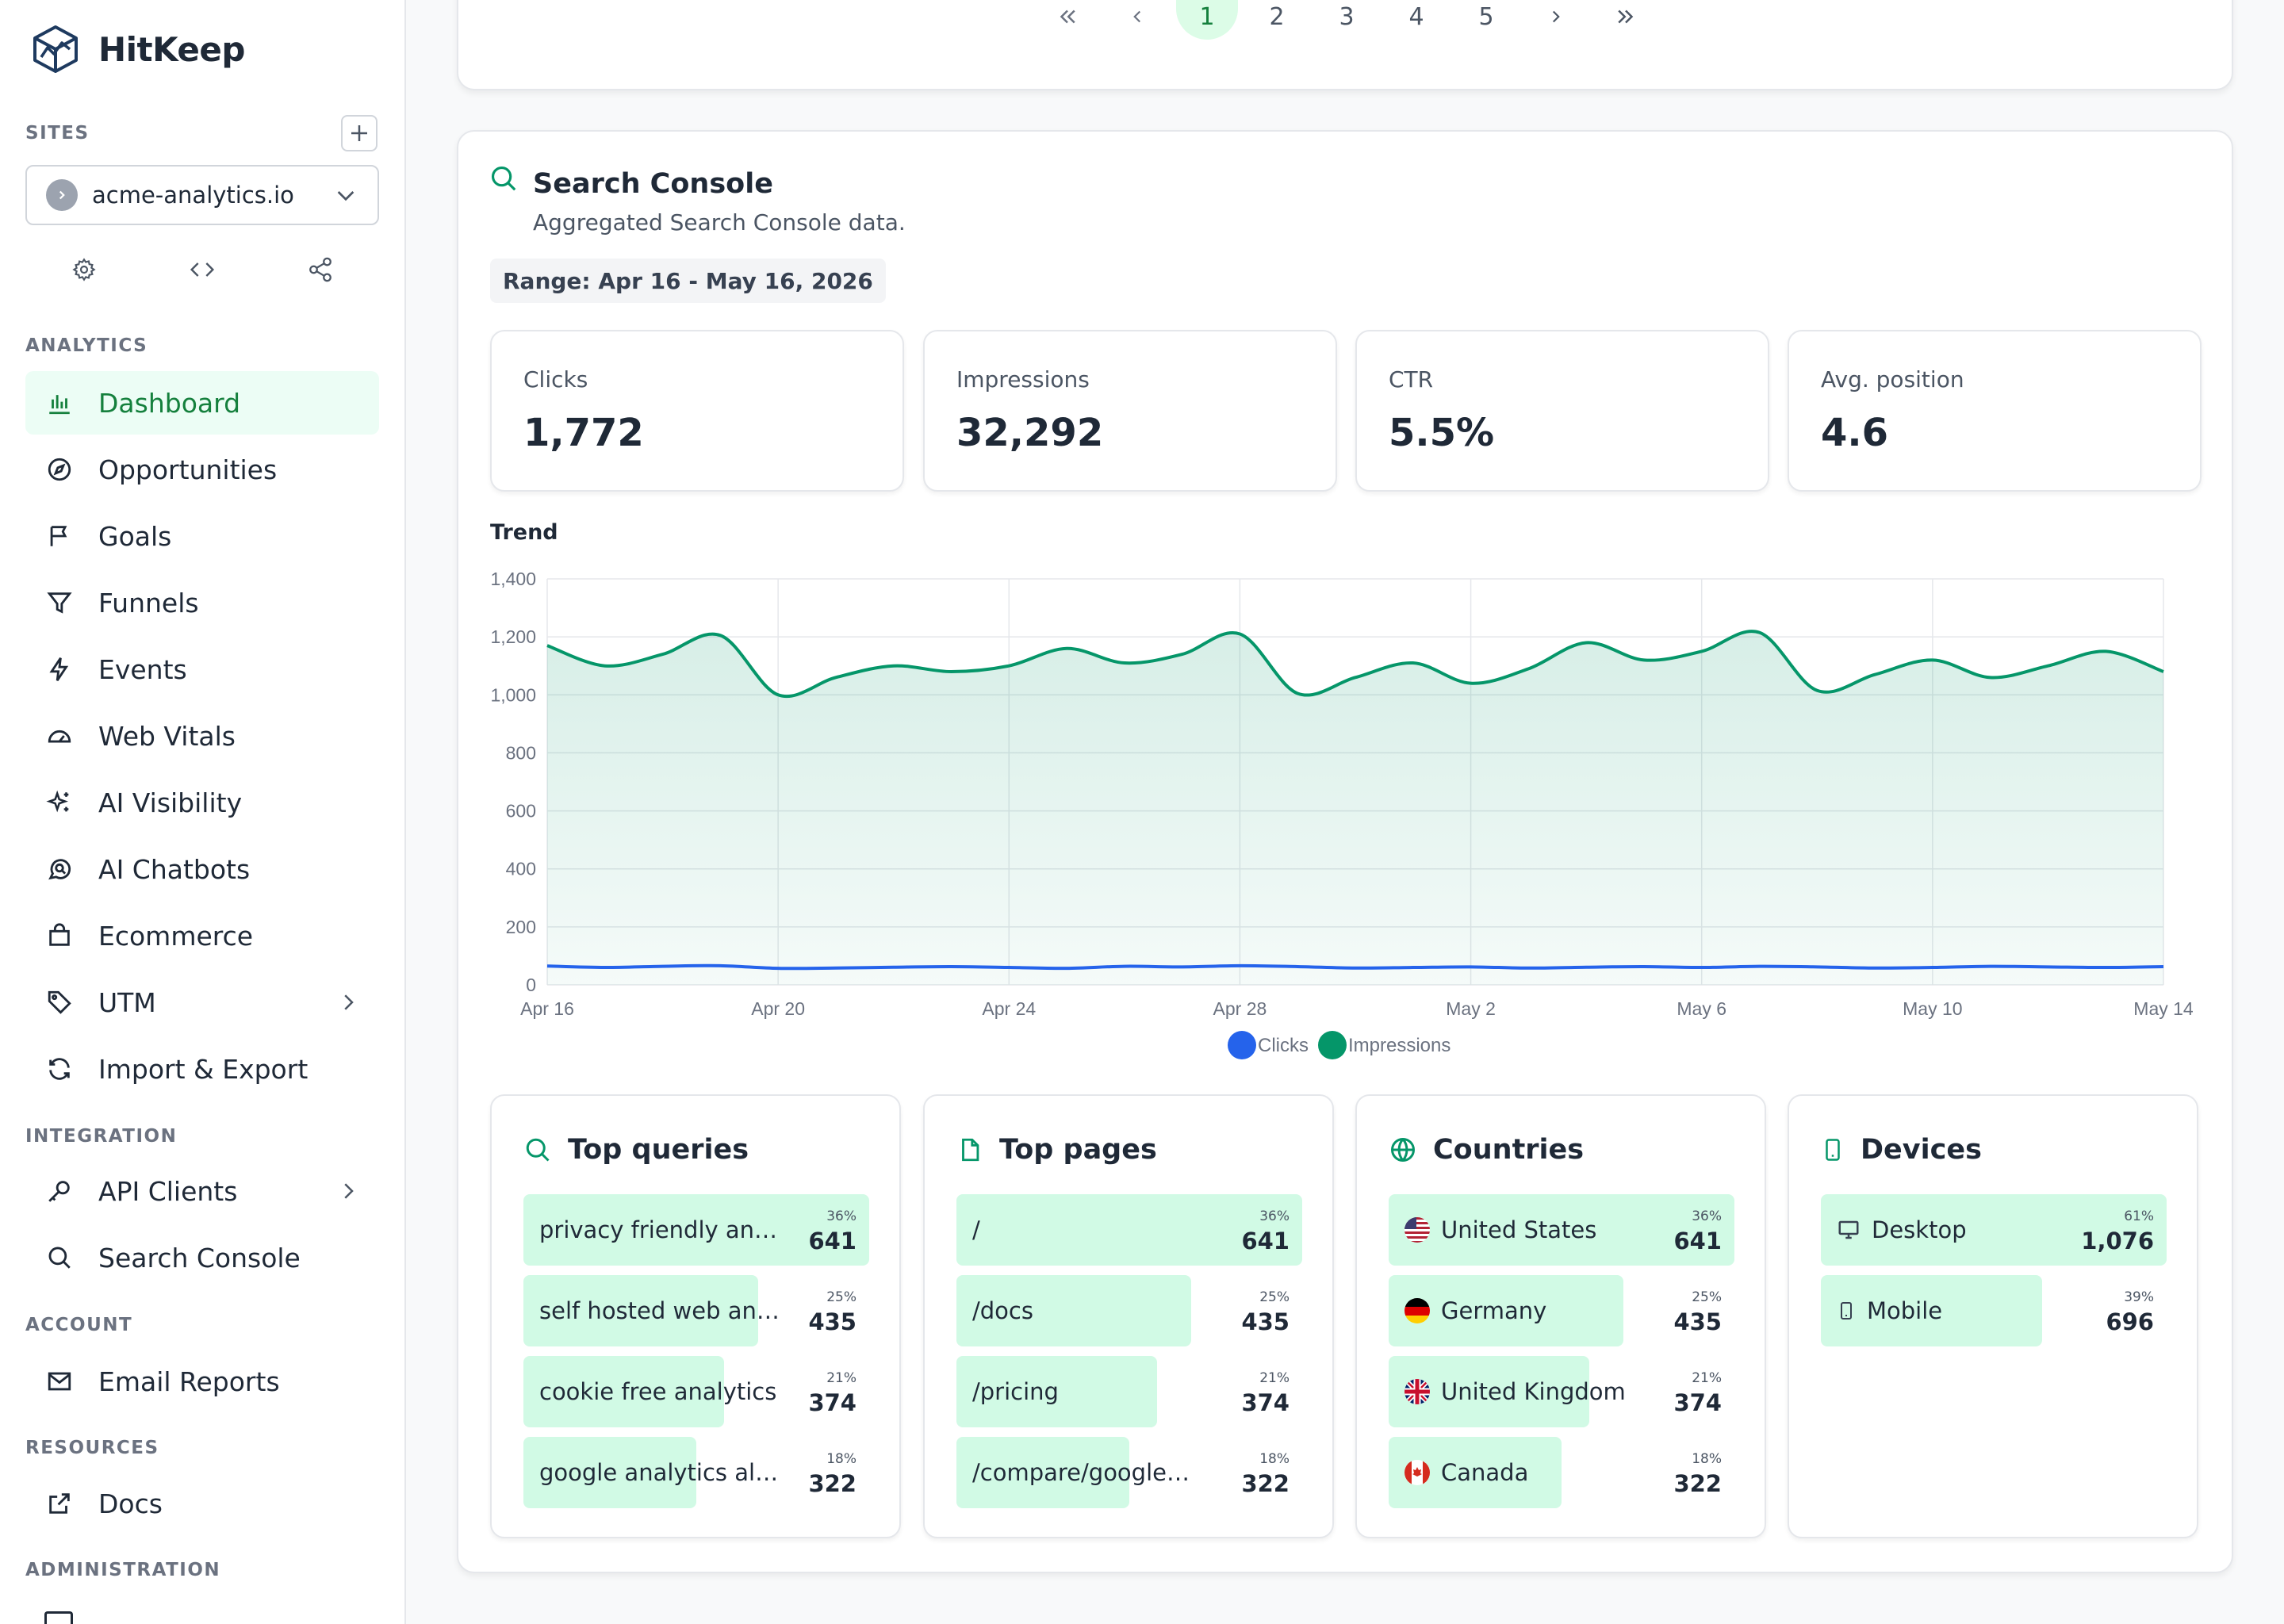 The height and width of the screenshot is (1624, 2284). What do you see at coordinates (778, 1008) in the screenshot?
I see `x-tick-label: Apr 20` at bounding box center [778, 1008].